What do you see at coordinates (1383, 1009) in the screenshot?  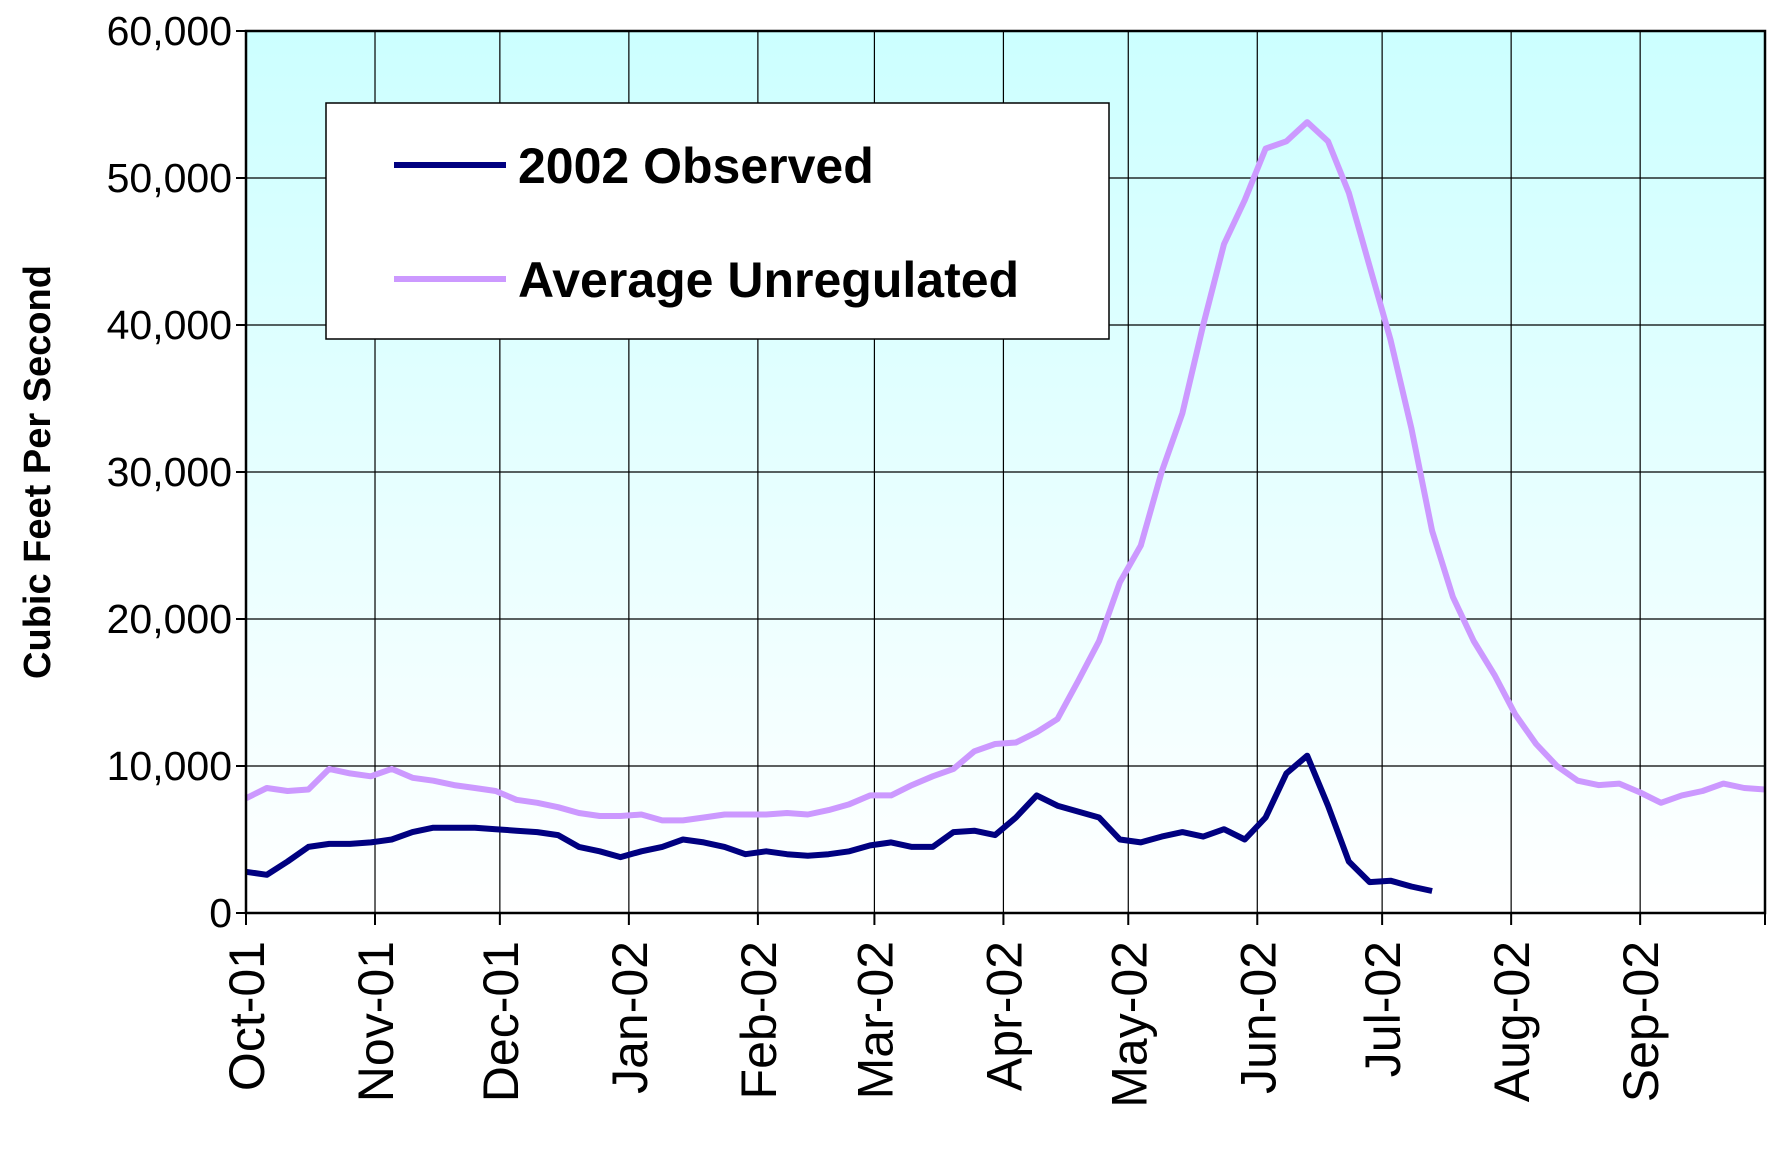 I see `x-tick-label: Jul-02` at bounding box center [1383, 1009].